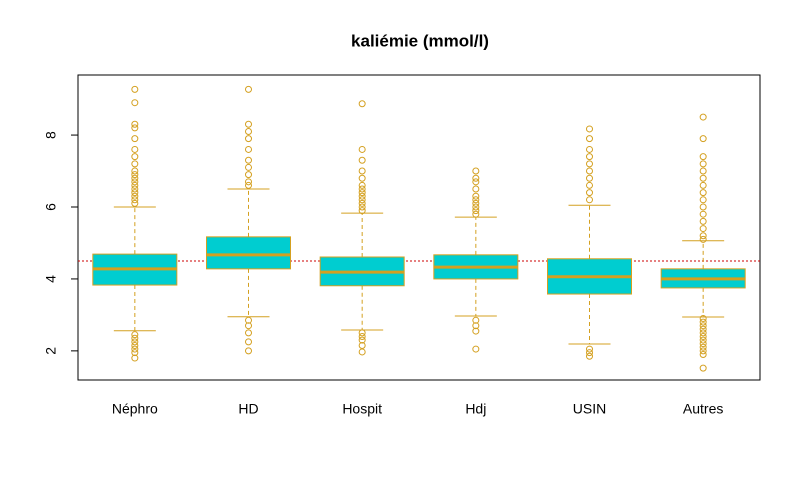 The image size is (800, 478). I want to click on y-tick-label: 6, so click(51, 207).